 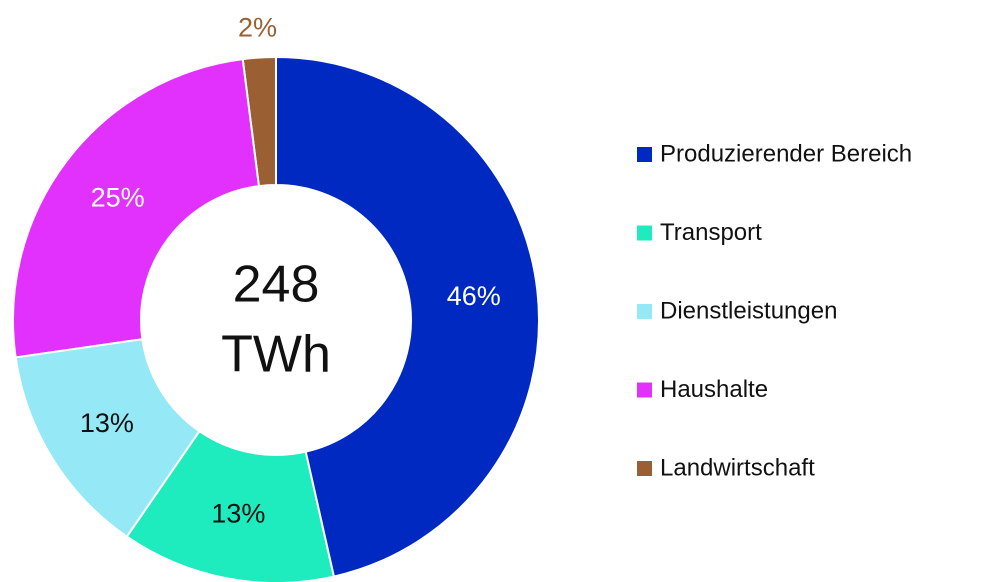 What do you see at coordinates (474, 296) in the screenshot?
I see `slice-label: 46%` at bounding box center [474, 296].